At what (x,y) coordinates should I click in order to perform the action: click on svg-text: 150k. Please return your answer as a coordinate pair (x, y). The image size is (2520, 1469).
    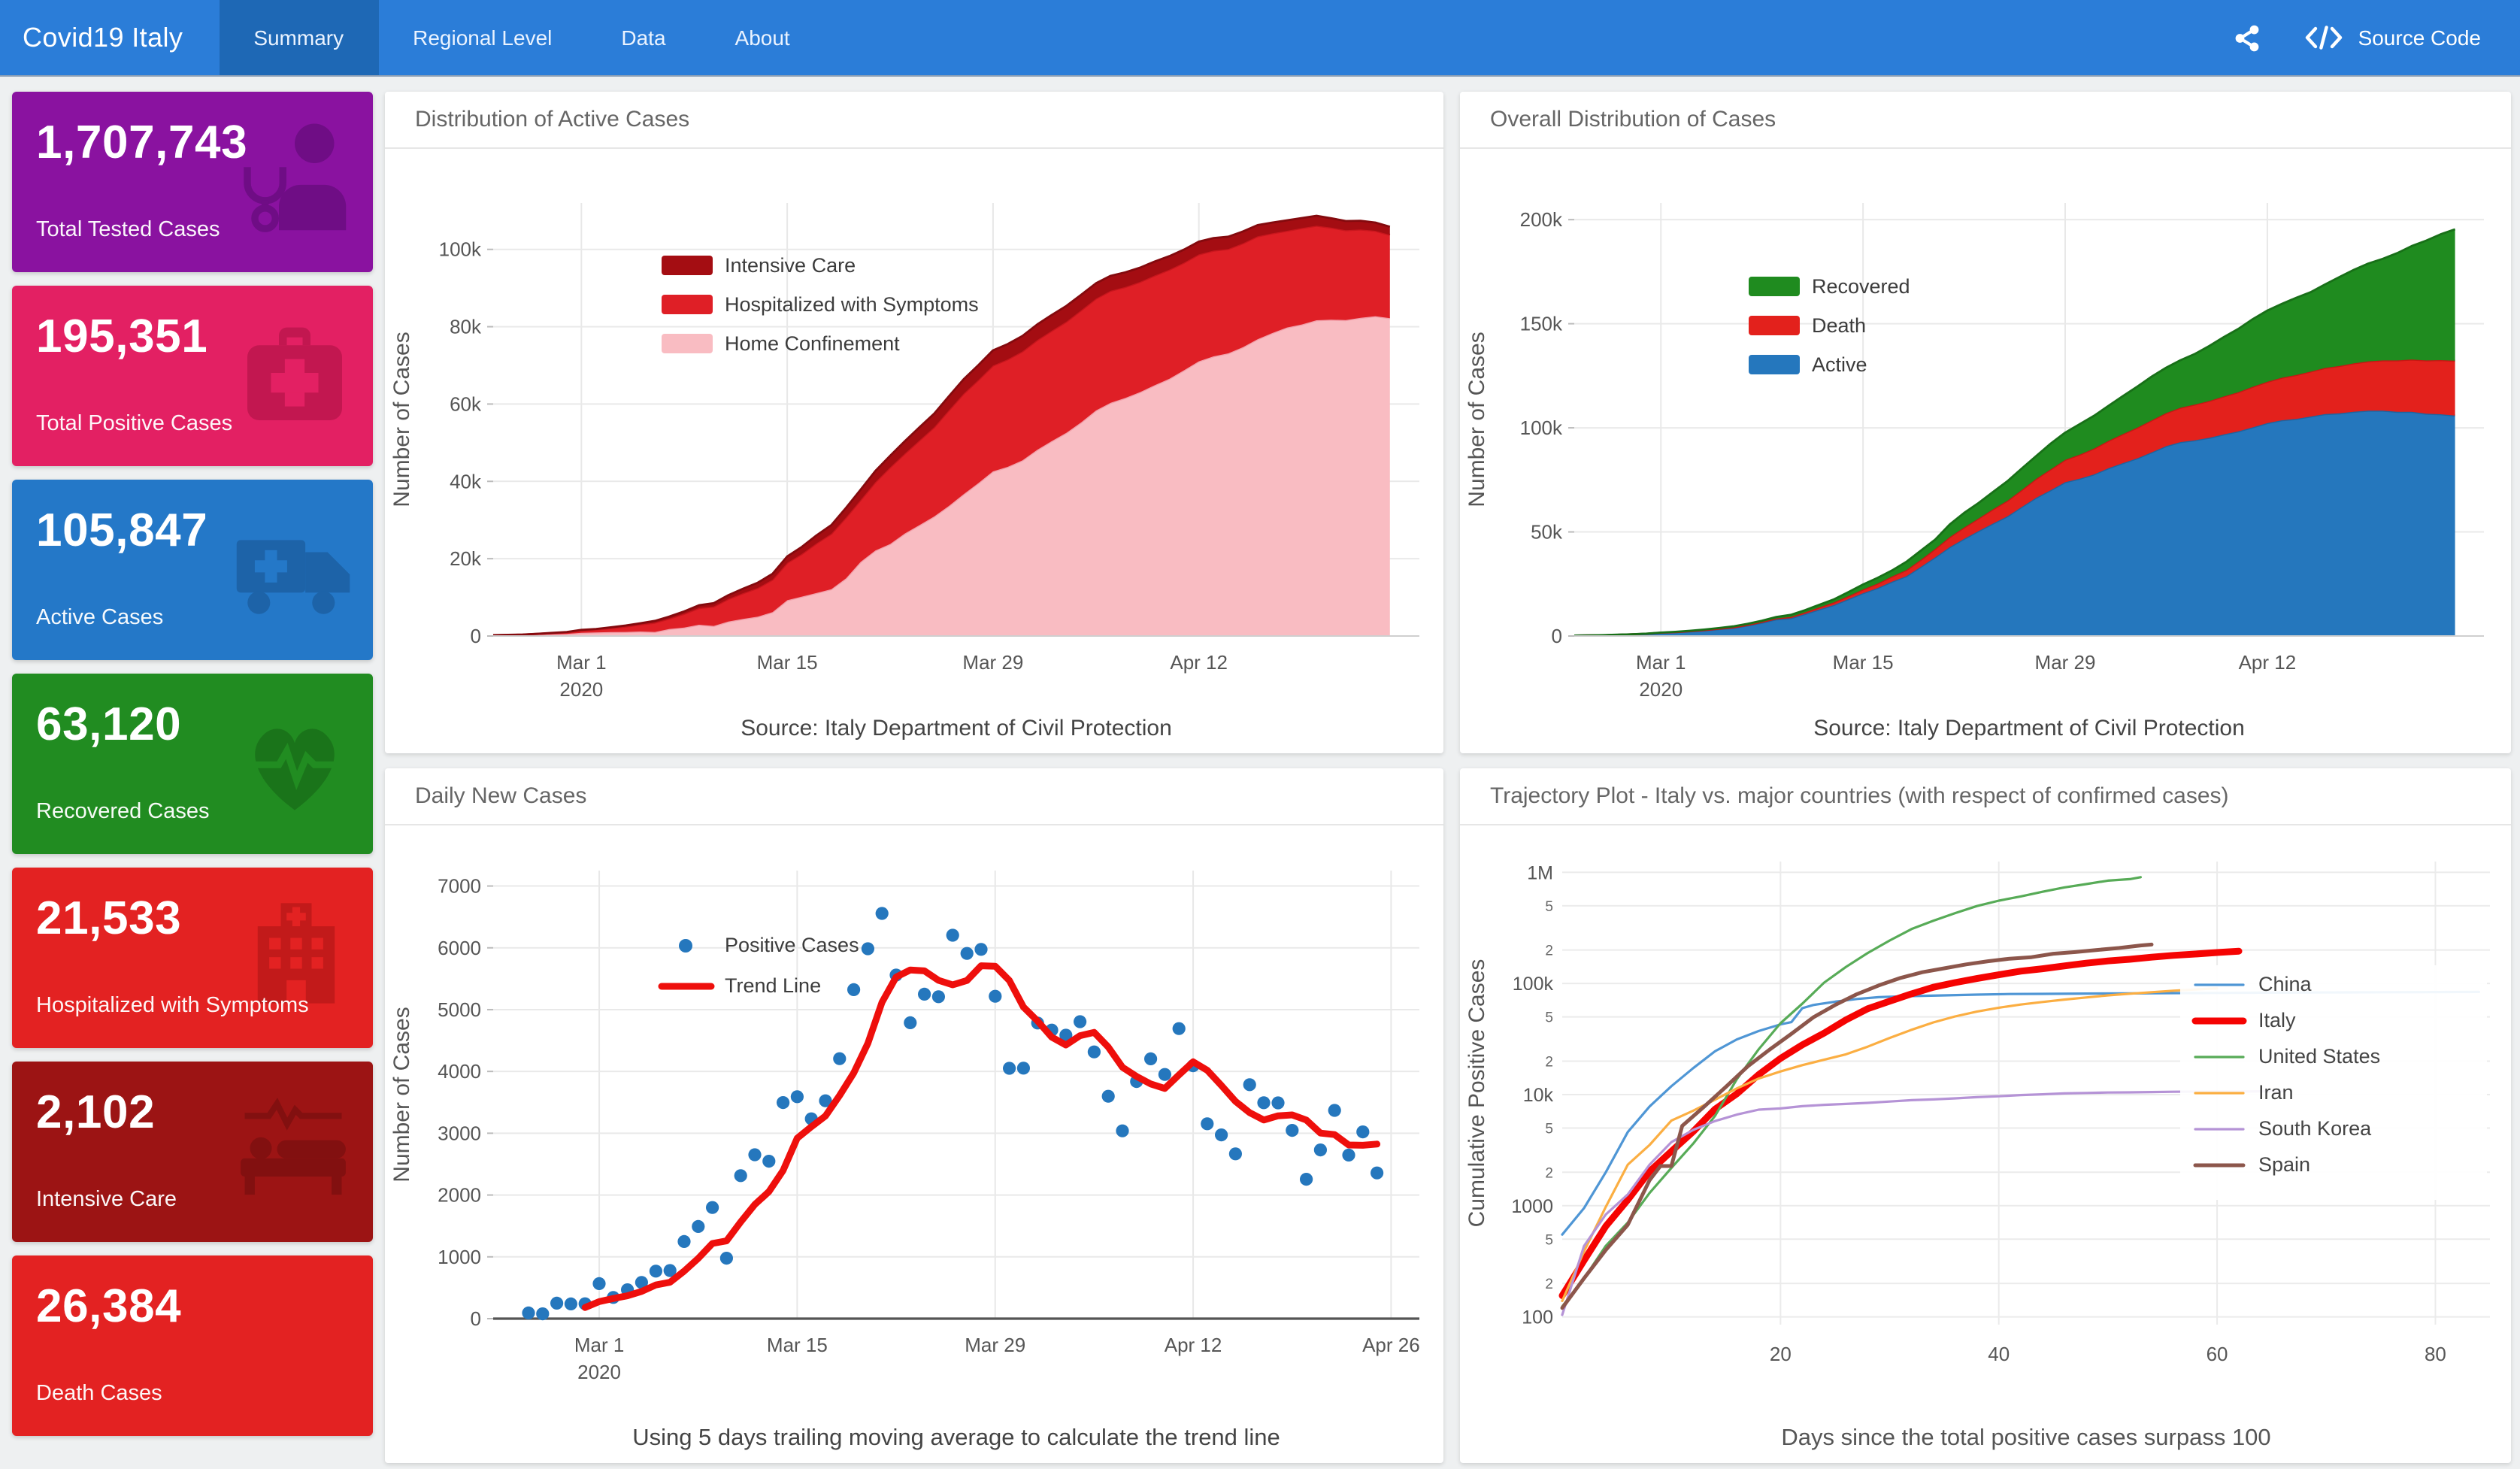
    Looking at the image, I should click on (1541, 324).